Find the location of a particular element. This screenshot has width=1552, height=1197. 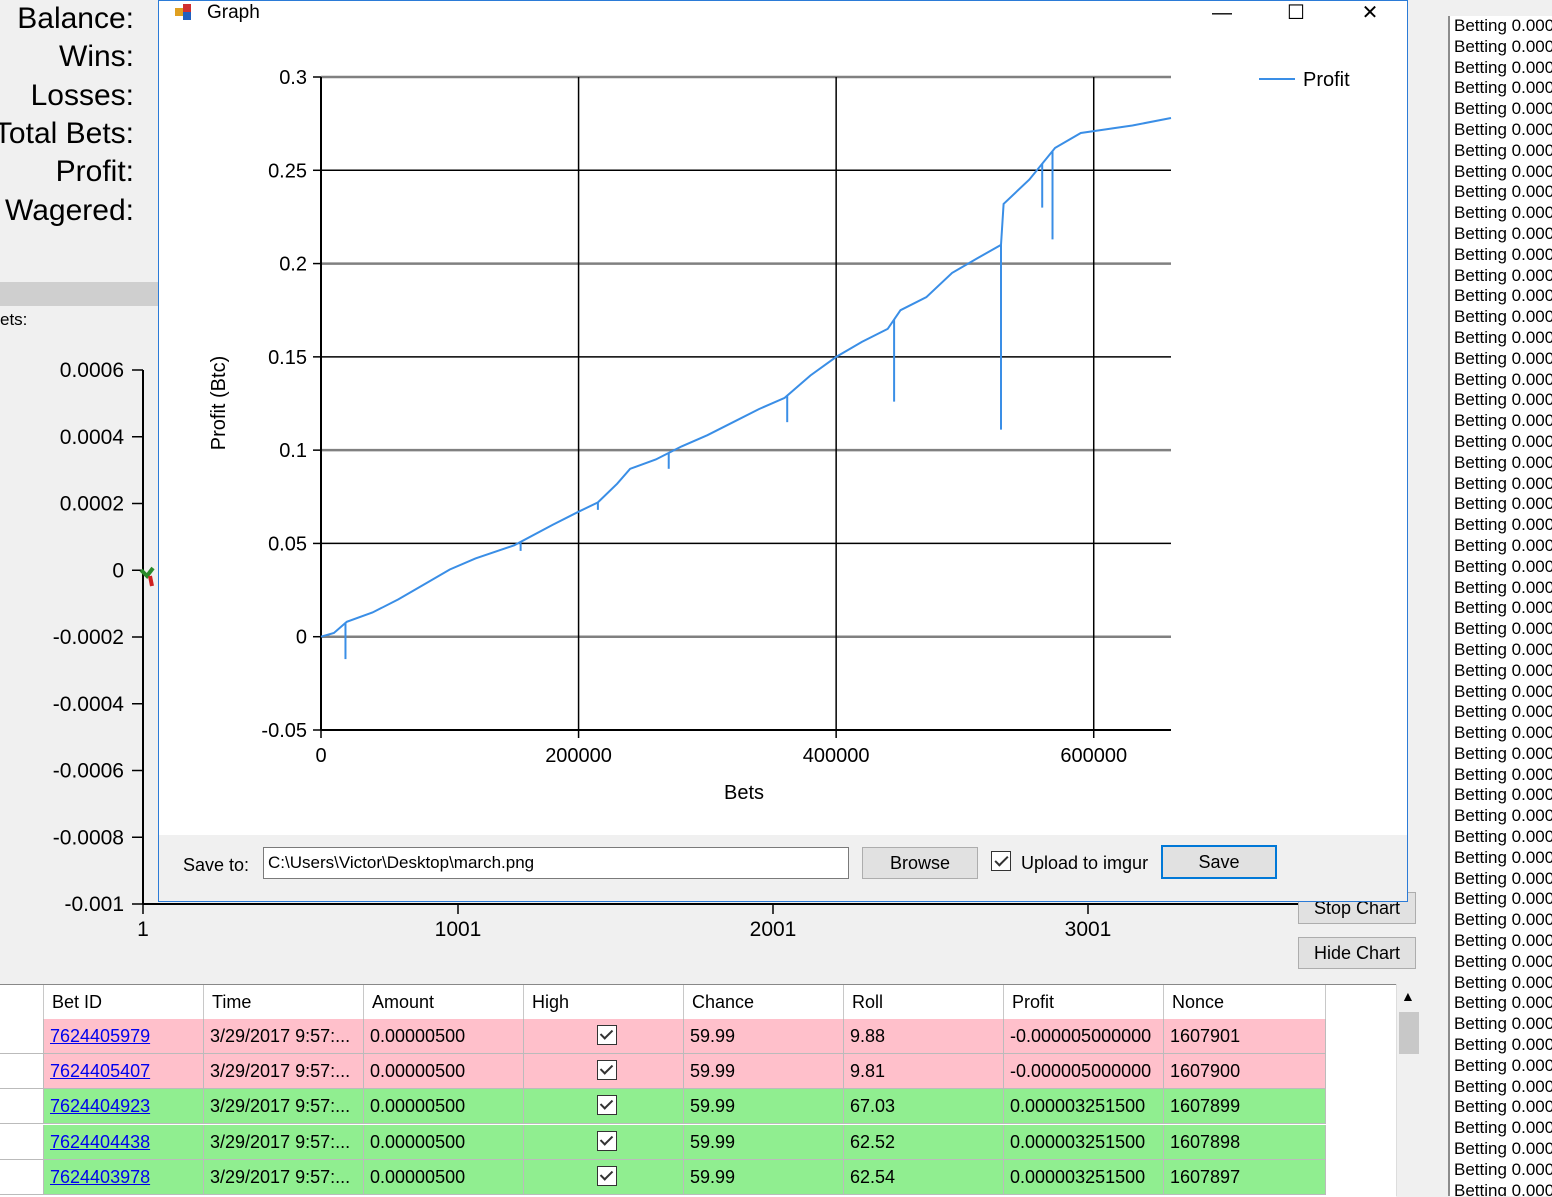

column-header: Bet ID is located at coordinates (124, 1002).